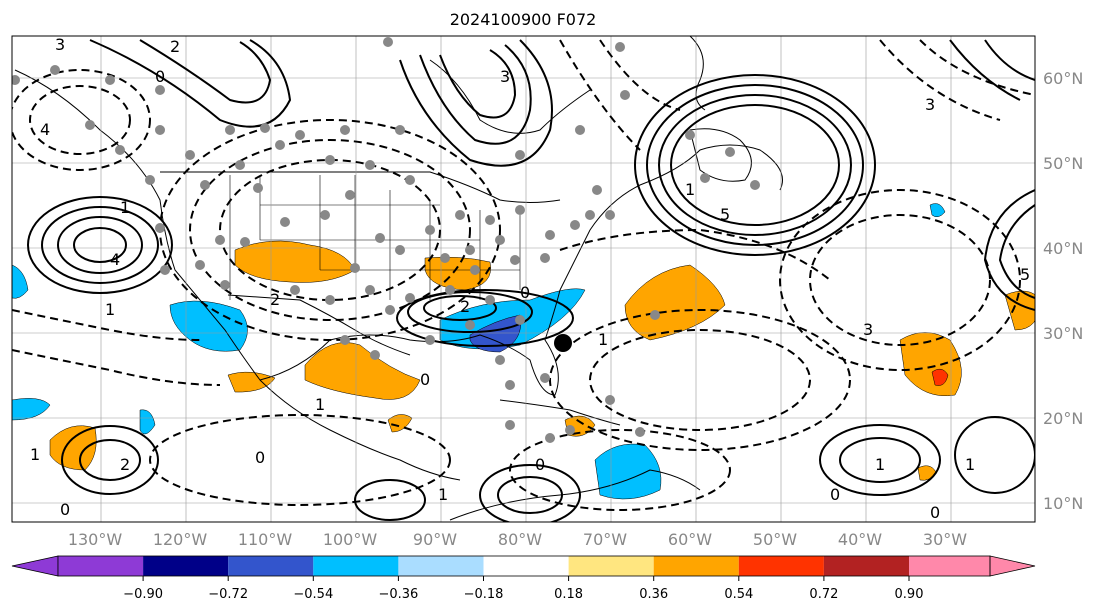 The image size is (1105, 615). I want to click on coastline-newfoundland, so click(720, 155).